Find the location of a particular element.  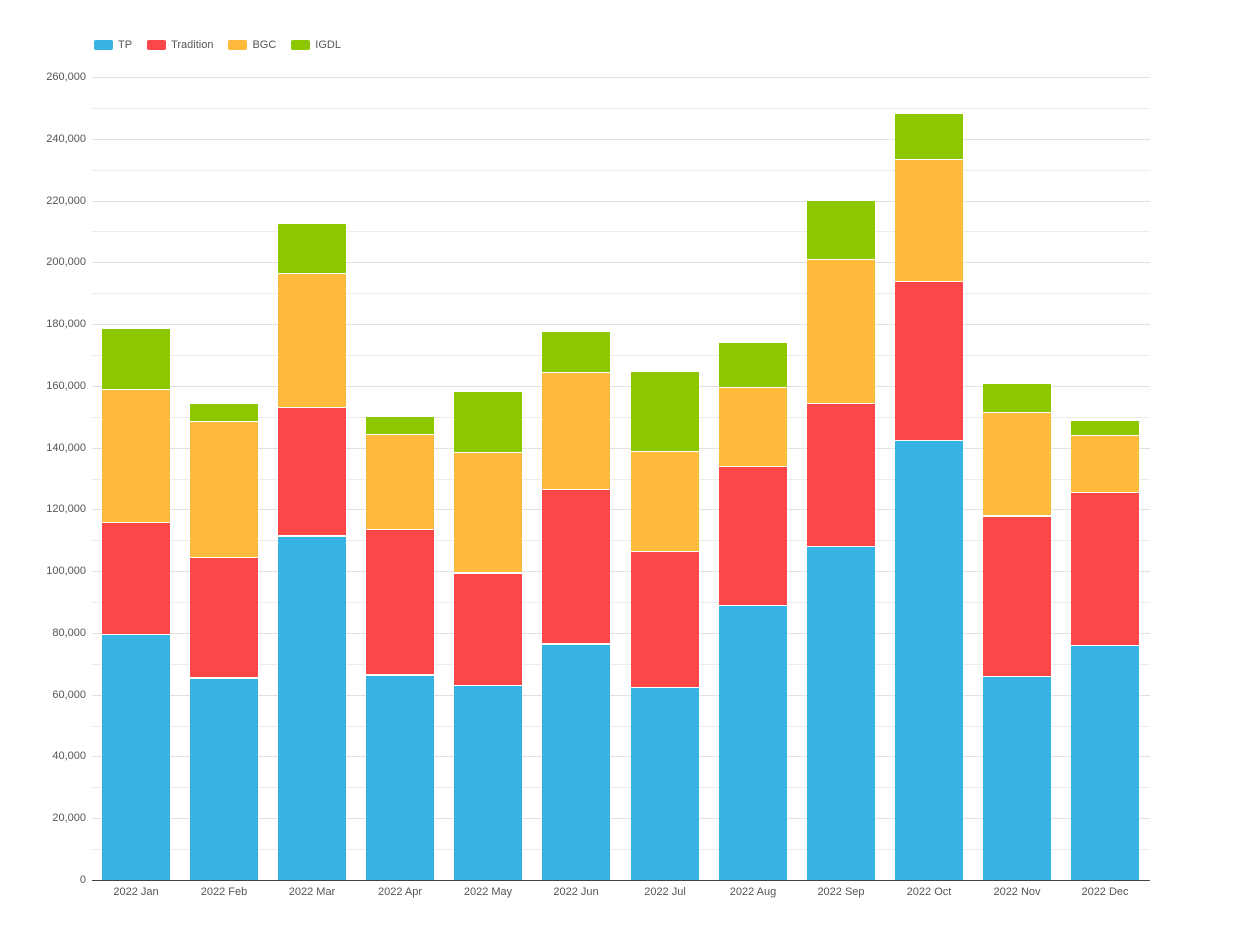

x-axis-label: 2022 Oct is located at coordinates (929, 892).